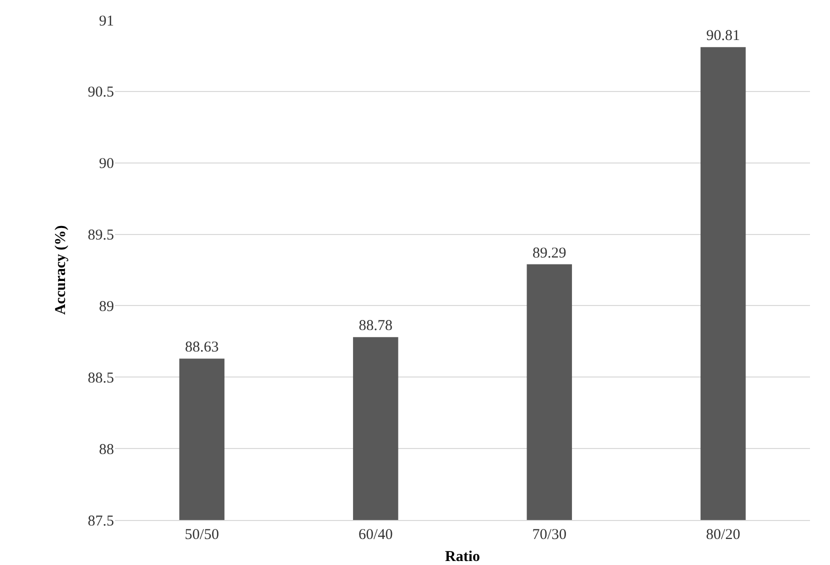 This screenshot has height=565, width=830. What do you see at coordinates (106, 450) in the screenshot?
I see `y-tick-label: 88` at bounding box center [106, 450].